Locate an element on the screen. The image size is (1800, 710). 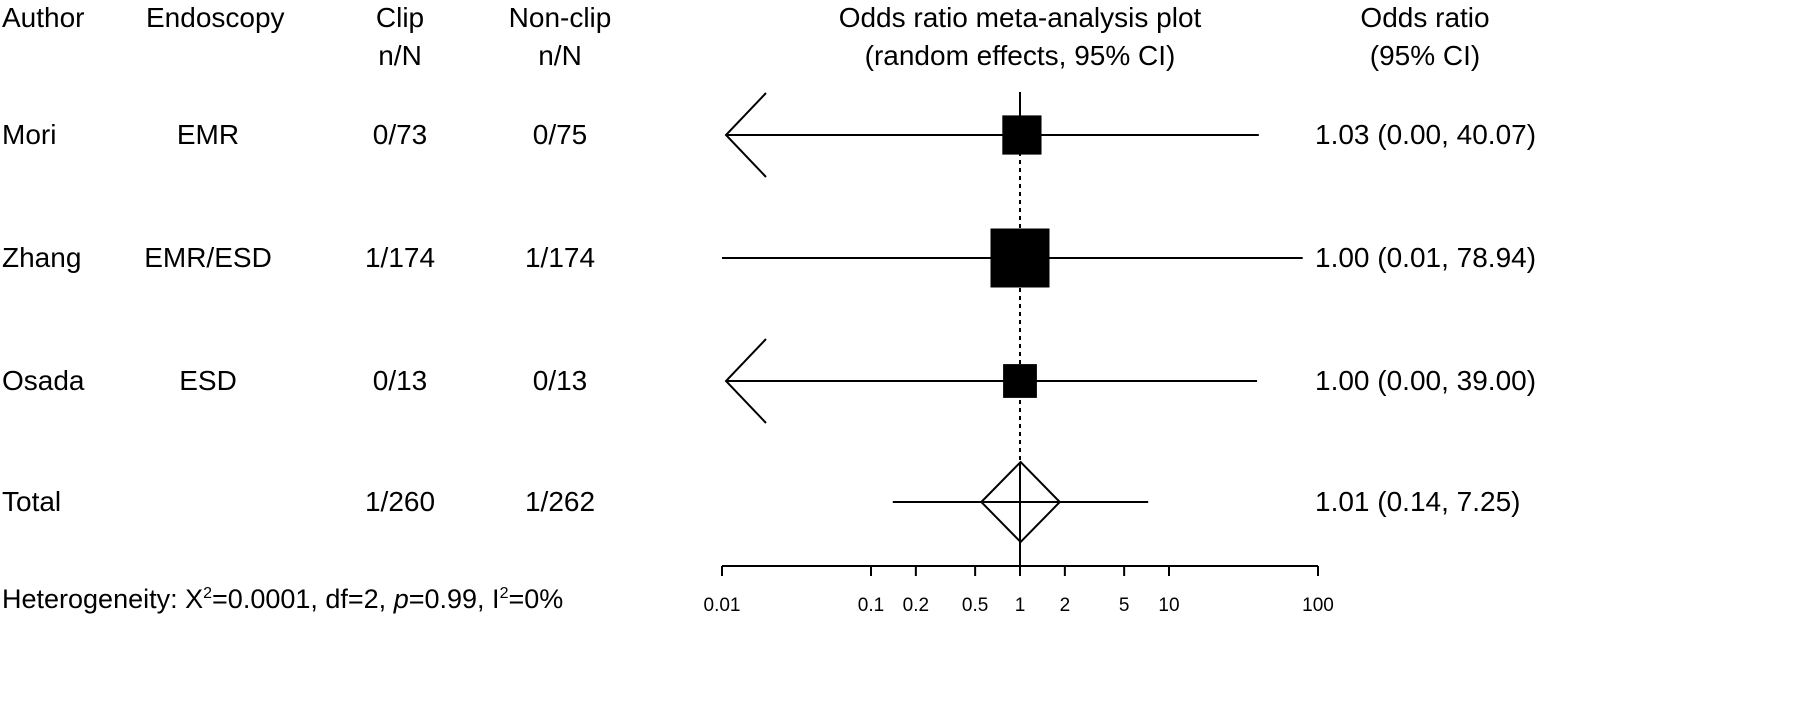
row-endoscopy: EMR/ESD is located at coordinates (208, 257).